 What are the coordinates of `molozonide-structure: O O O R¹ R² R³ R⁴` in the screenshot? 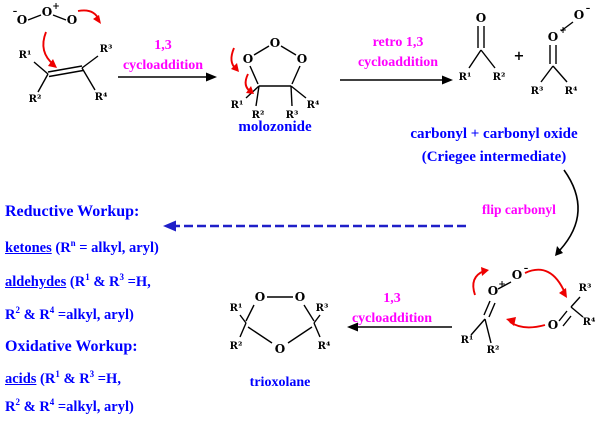 It's located at (275, 78).